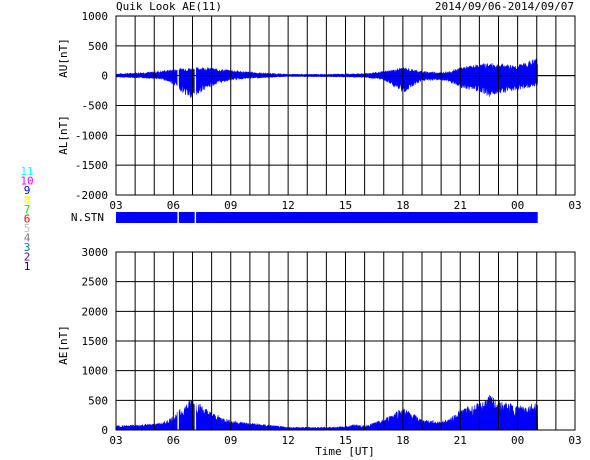  What do you see at coordinates (95, 341) in the screenshot?
I see `y-tick-label: 1500` at bounding box center [95, 341].